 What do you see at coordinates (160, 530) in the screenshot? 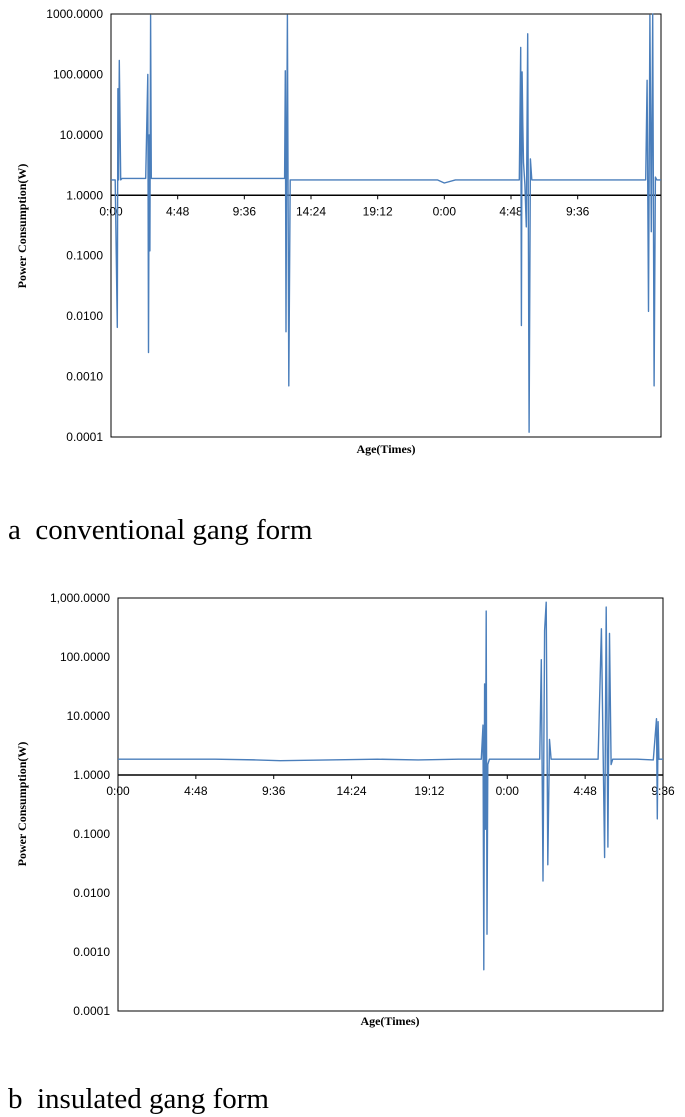
I see `caption-a: a conventional gang form` at bounding box center [160, 530].